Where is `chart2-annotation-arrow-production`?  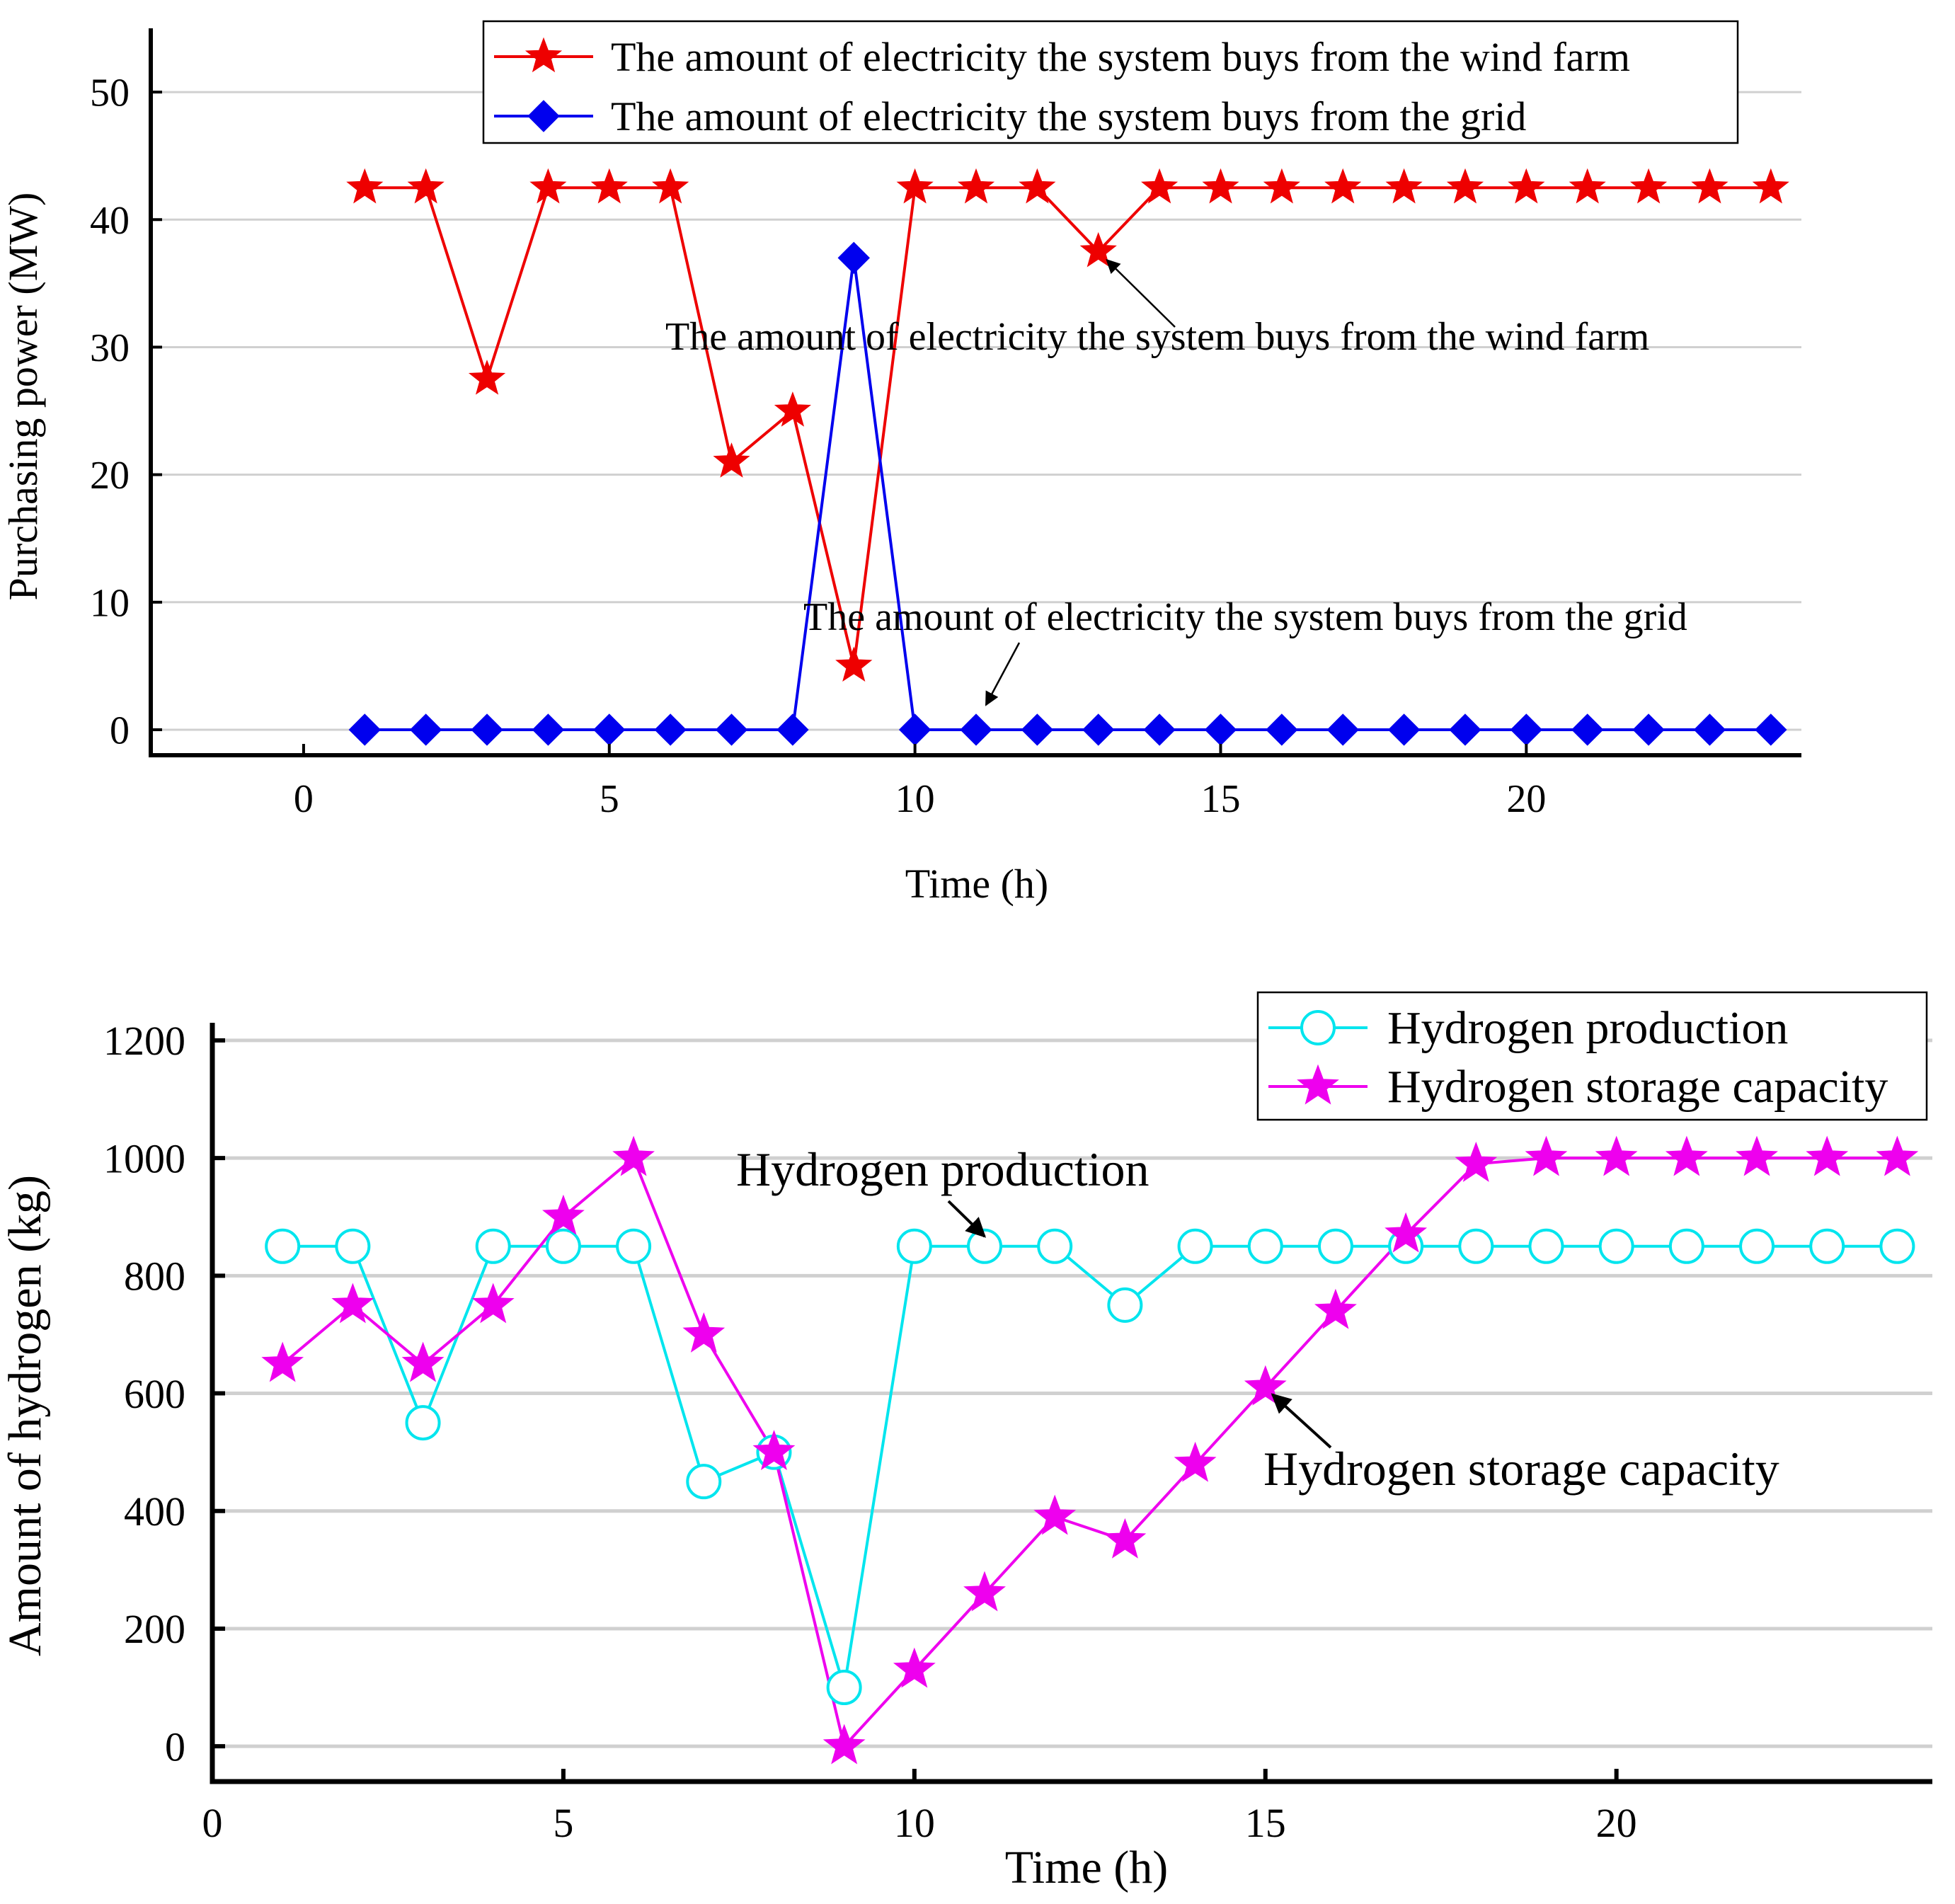
chart2-annotation-arrow-production is located at coordinates (967, 1219).